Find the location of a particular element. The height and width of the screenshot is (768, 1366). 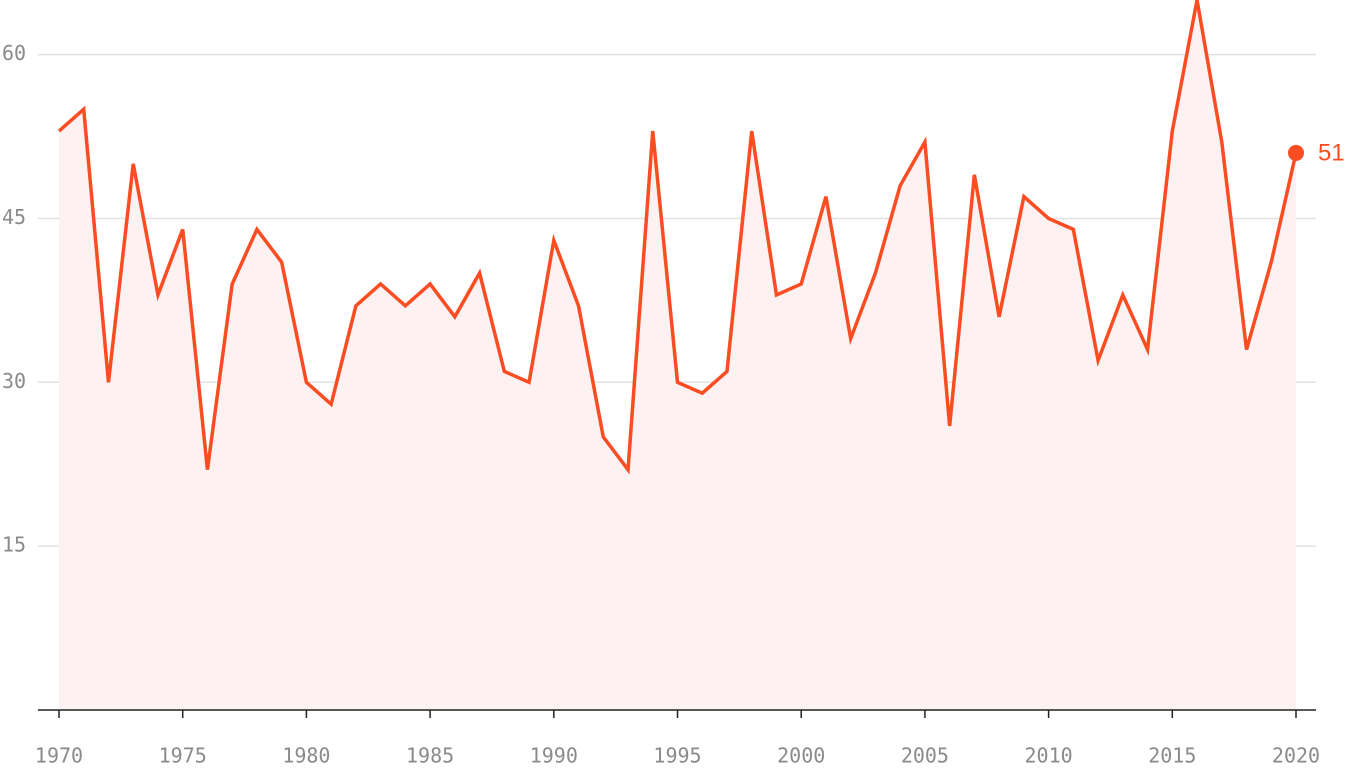

x-tick-label: 2015 is located at coordinates (1172, 756).